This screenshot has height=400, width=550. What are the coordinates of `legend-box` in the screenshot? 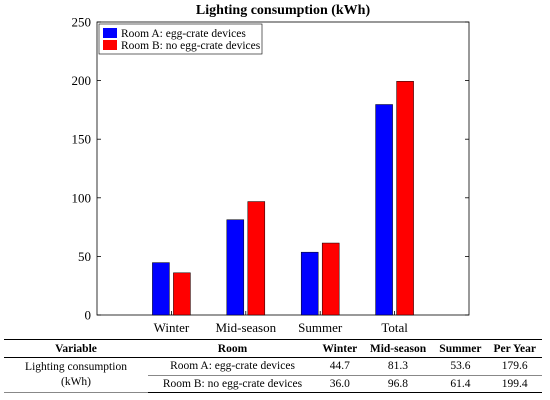 It's located at (180, 39).